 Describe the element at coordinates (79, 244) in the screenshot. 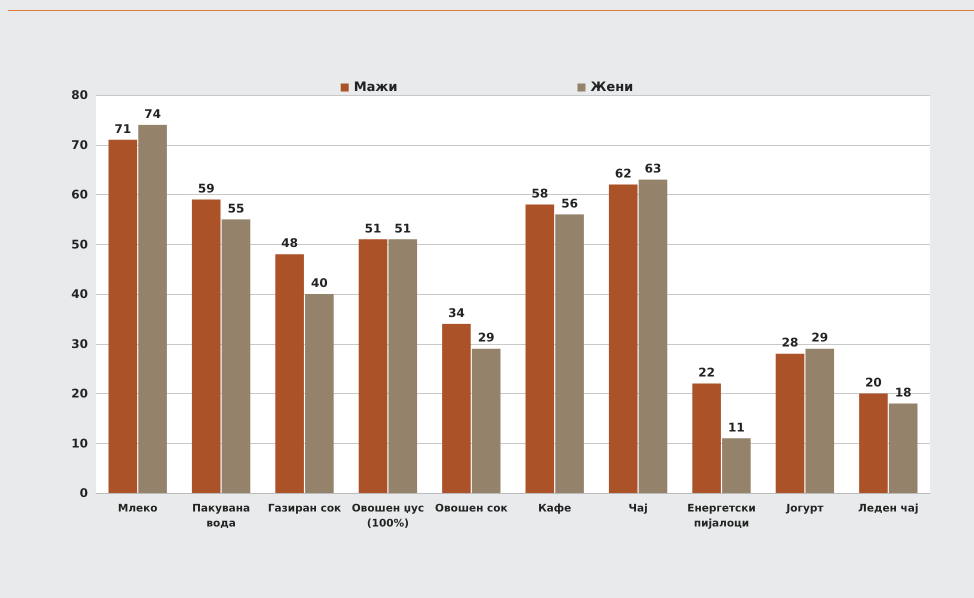

I see `y-tick-label: 50` at that location.